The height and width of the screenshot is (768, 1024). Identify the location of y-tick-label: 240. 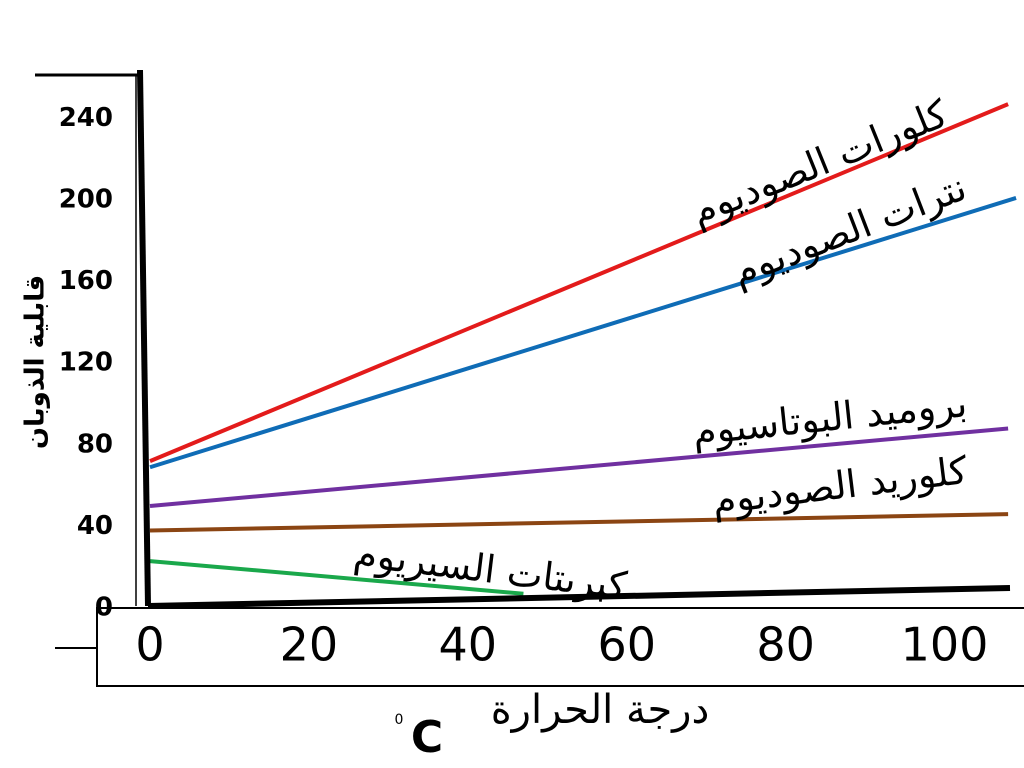
(86, 118).